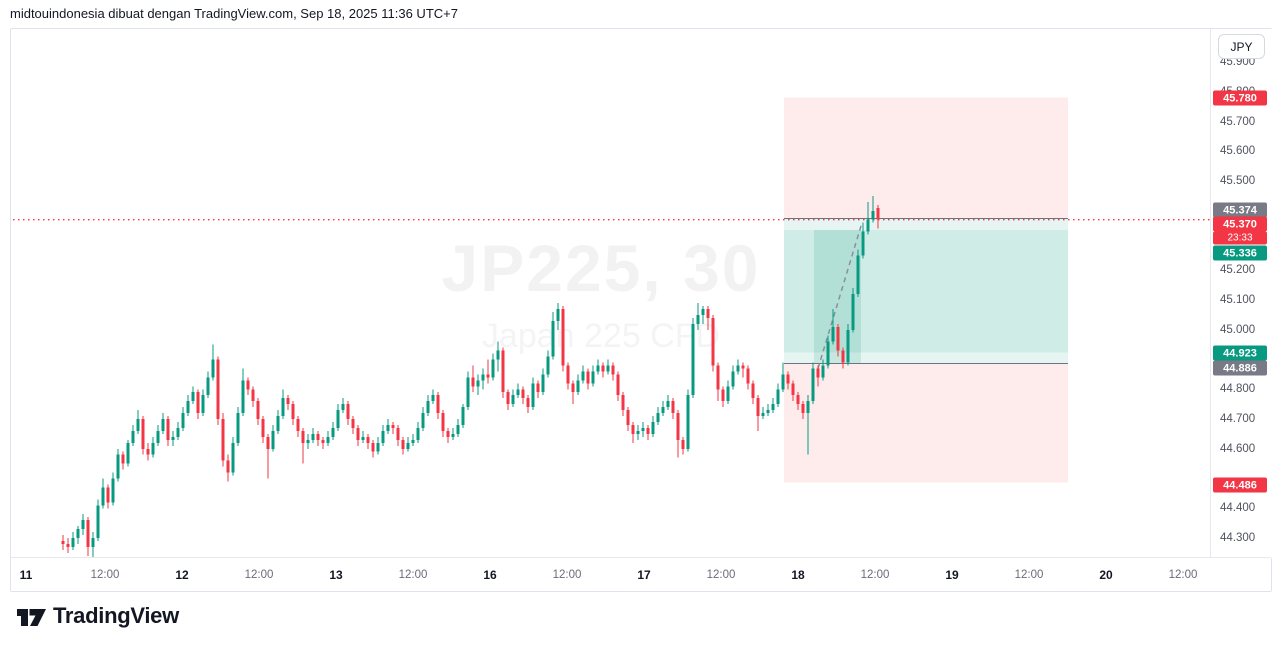  What do you see at coordinates (1238, 508) in the screenshot?
I see `price-tick-label: 44.400` at bounding box center [1238, 508].